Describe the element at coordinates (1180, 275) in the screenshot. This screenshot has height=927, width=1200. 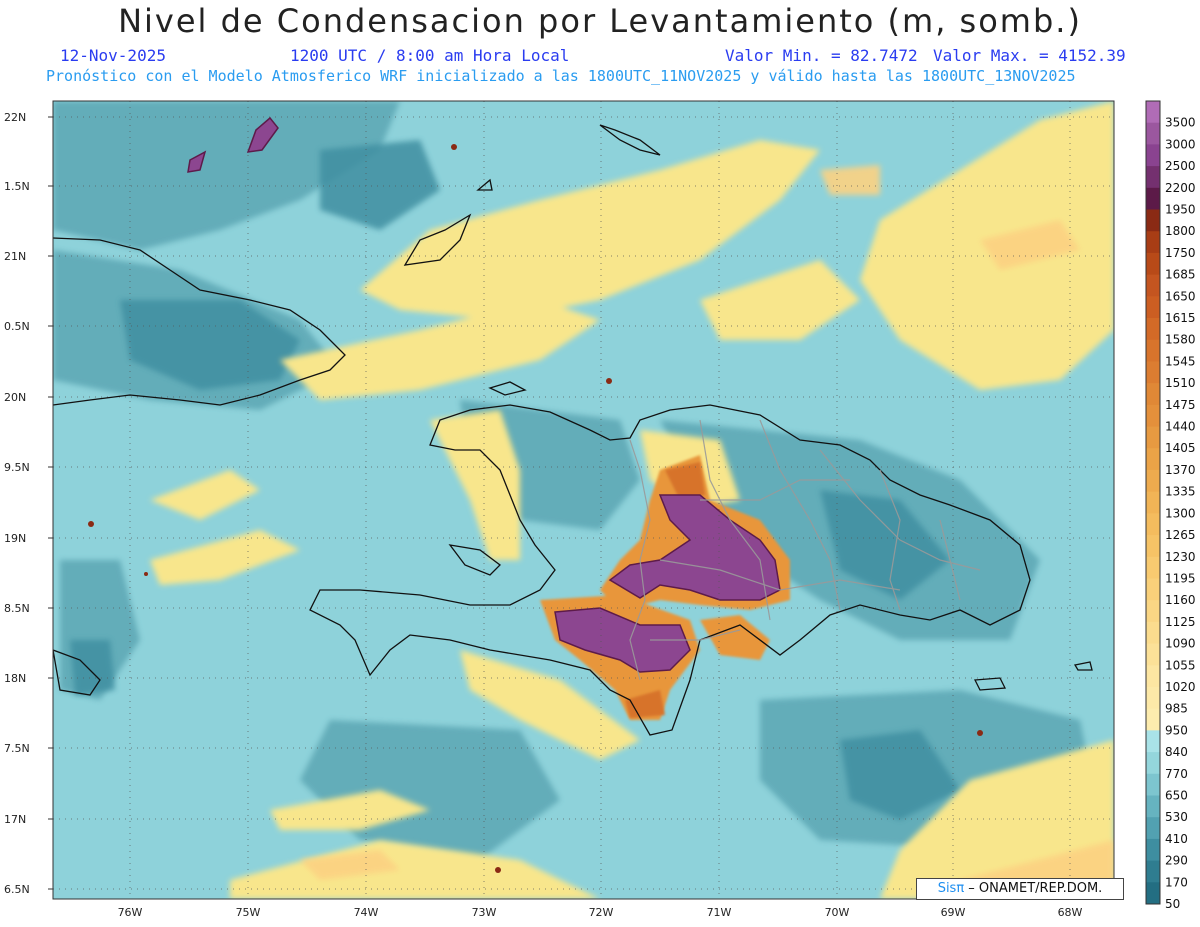
I see `colorbar-label: 1685` at that location.